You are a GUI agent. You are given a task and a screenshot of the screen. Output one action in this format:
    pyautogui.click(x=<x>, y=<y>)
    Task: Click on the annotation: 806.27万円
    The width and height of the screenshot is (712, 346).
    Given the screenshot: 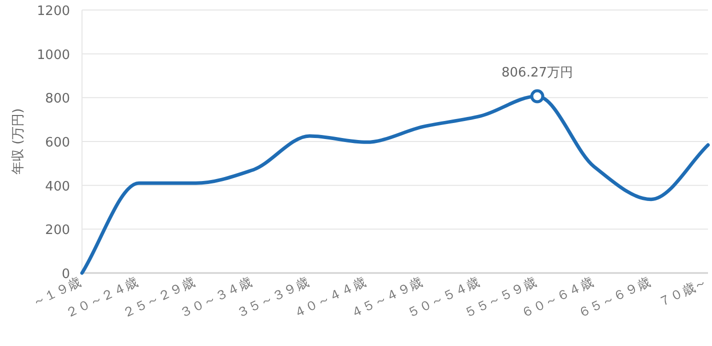 What is the action you would take?
    pyautogui.click(x=538, y=72)
    